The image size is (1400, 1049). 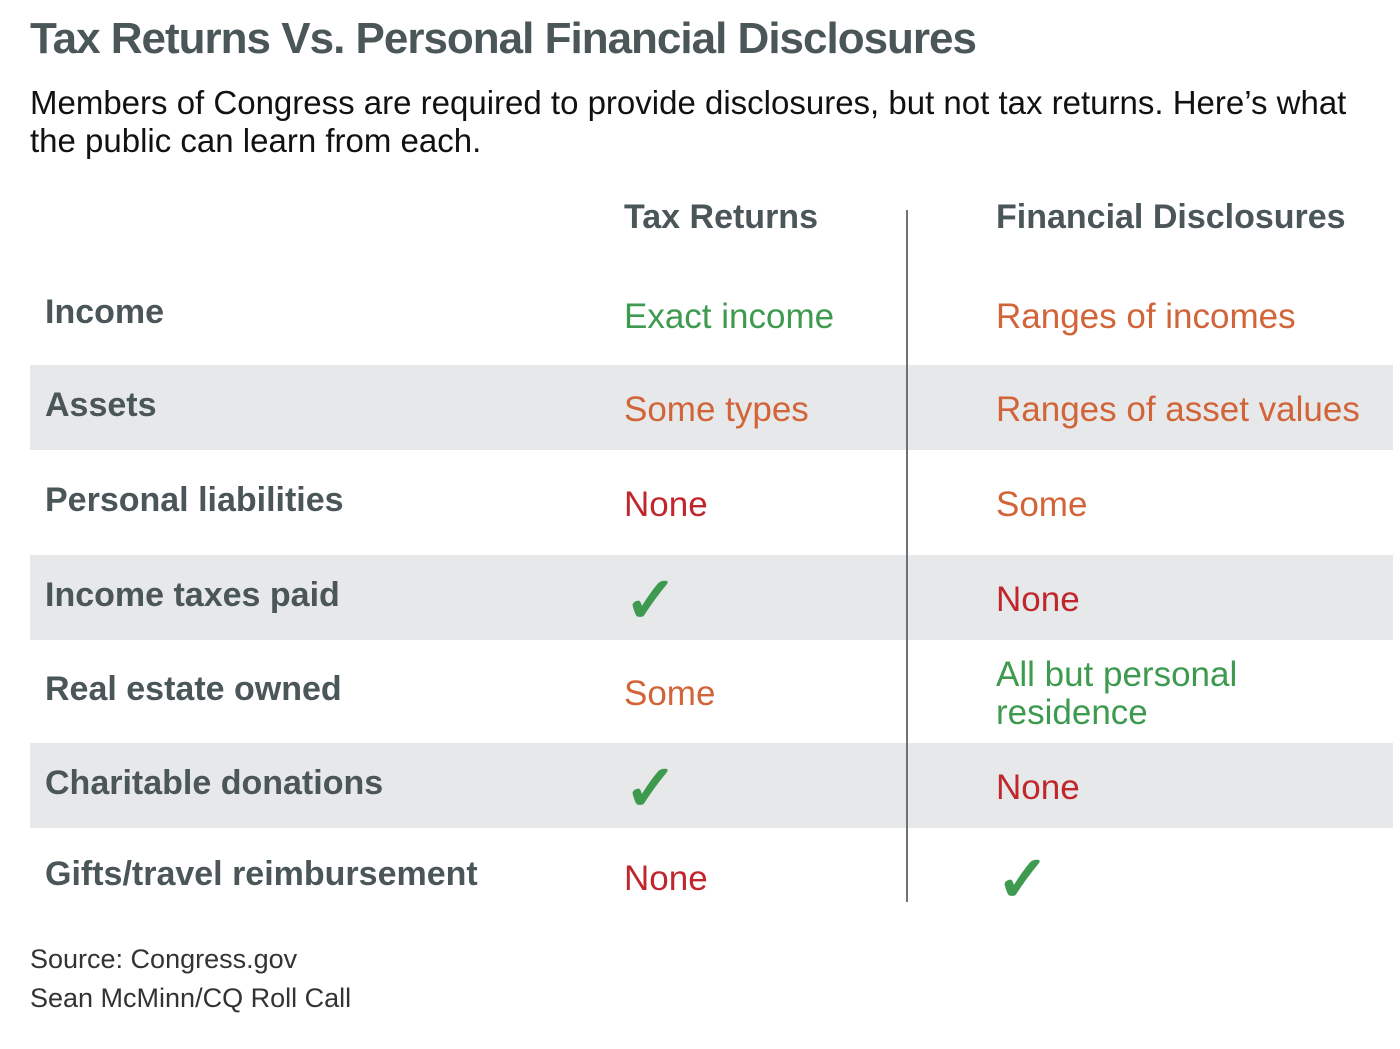 I want to click on row-label: Gifts/travel reimbursement, so click(x=261, y=873).